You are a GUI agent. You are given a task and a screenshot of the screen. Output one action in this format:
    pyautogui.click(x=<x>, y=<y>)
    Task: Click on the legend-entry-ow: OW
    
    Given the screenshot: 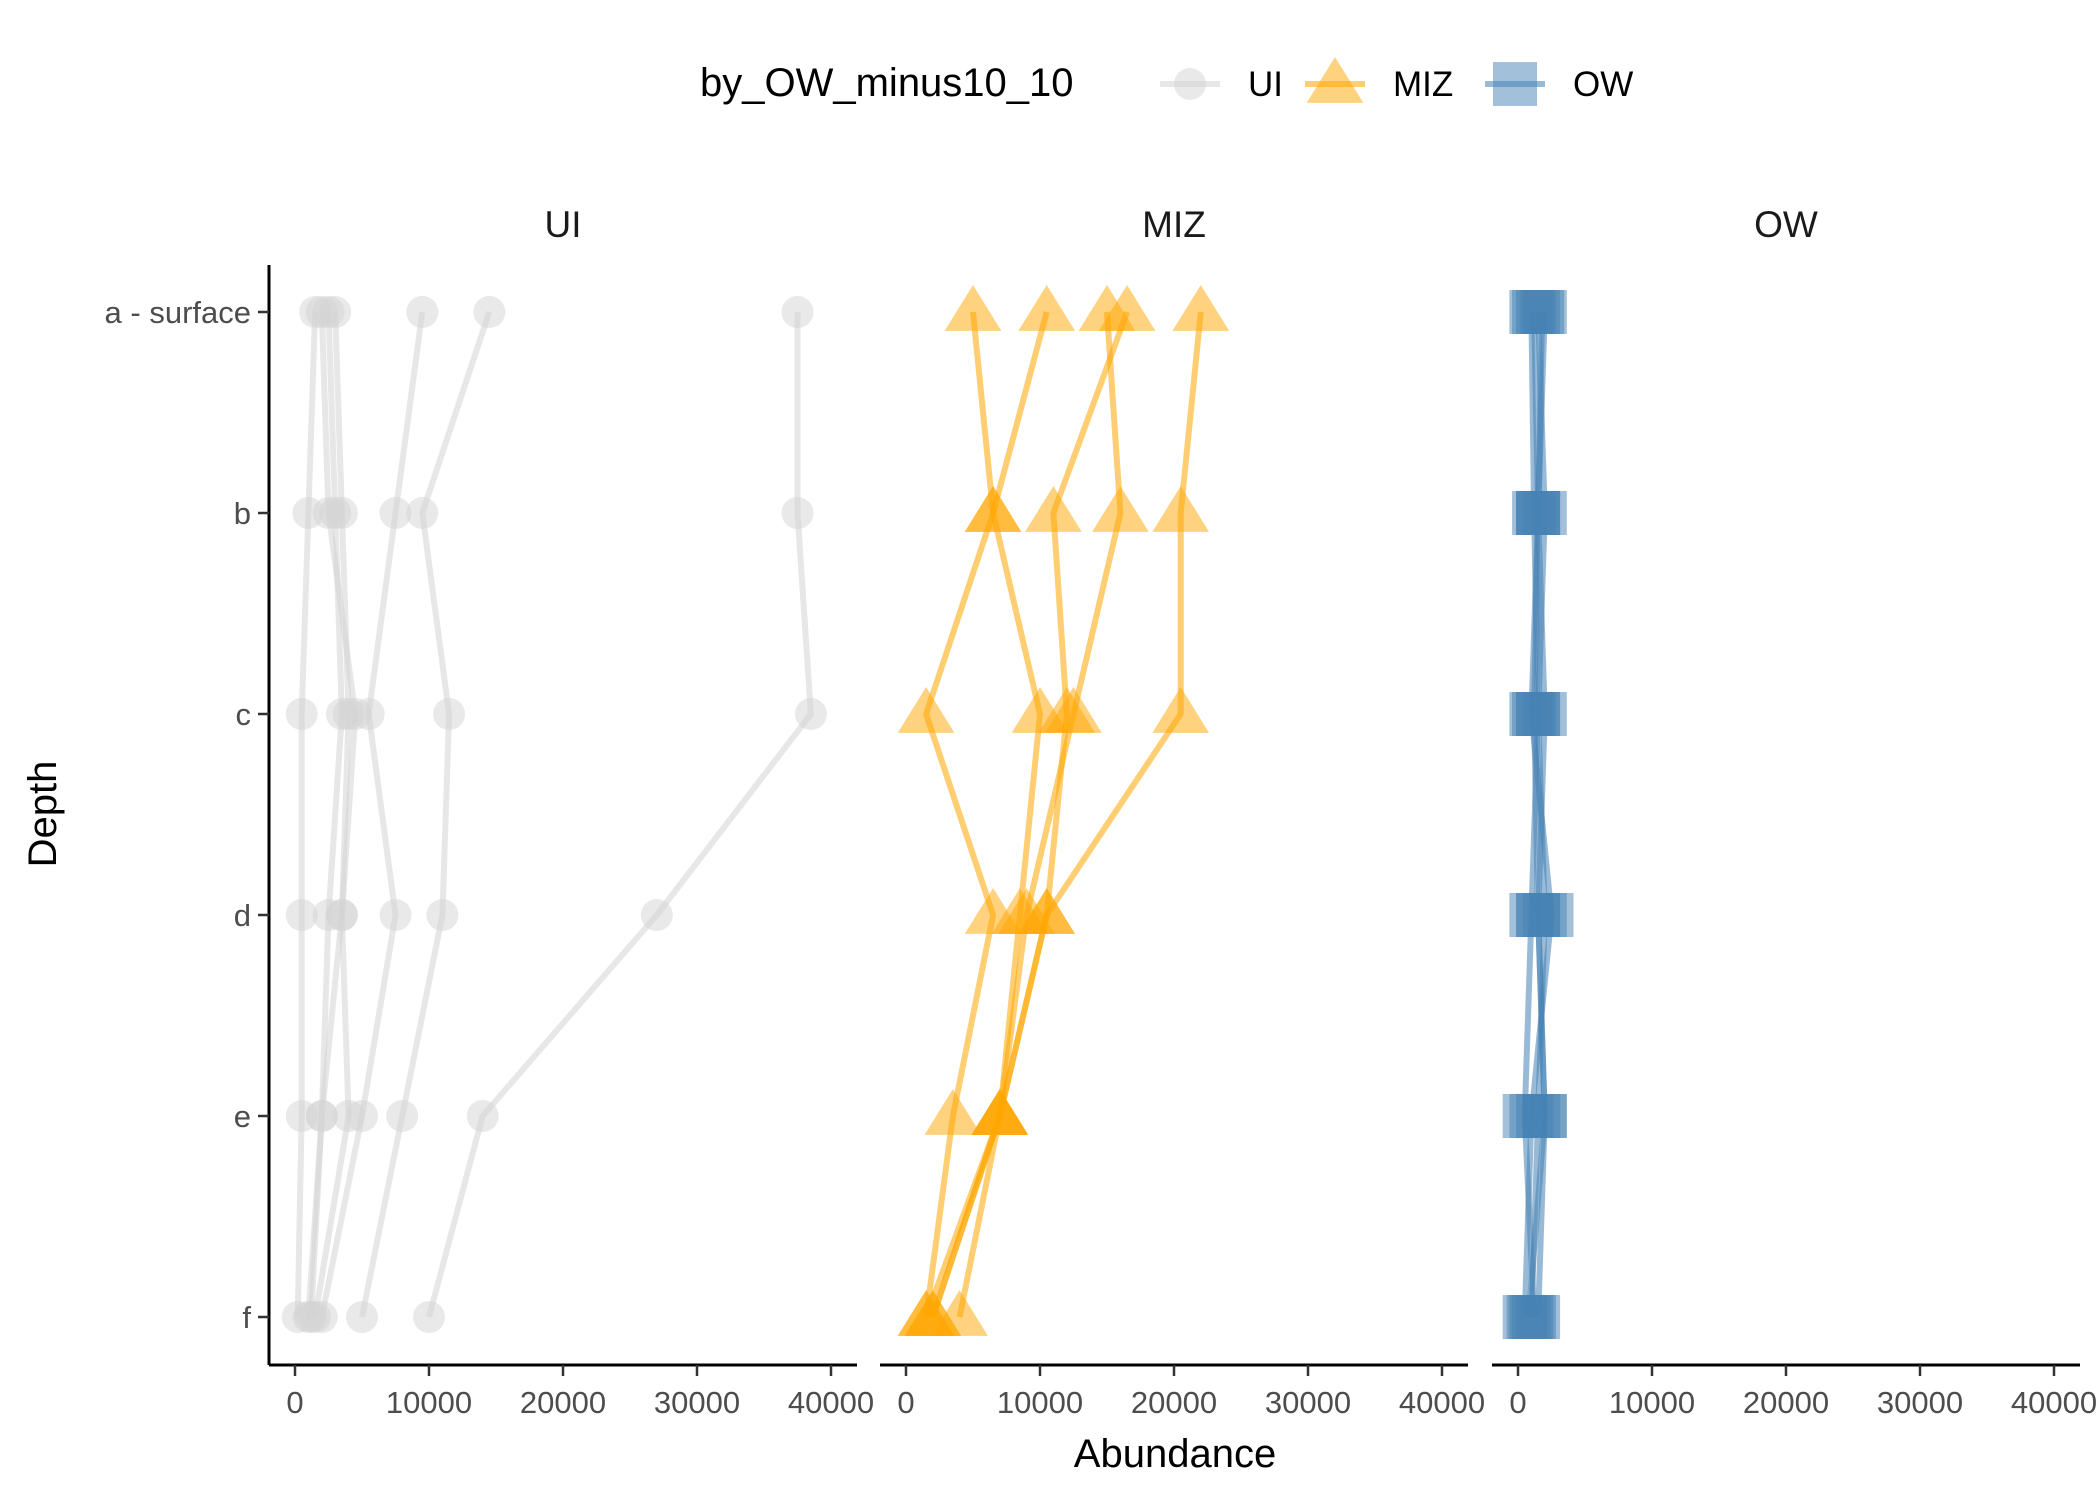 What is the action you would take?
    pyautogui.click(x=1559, y=84)
    